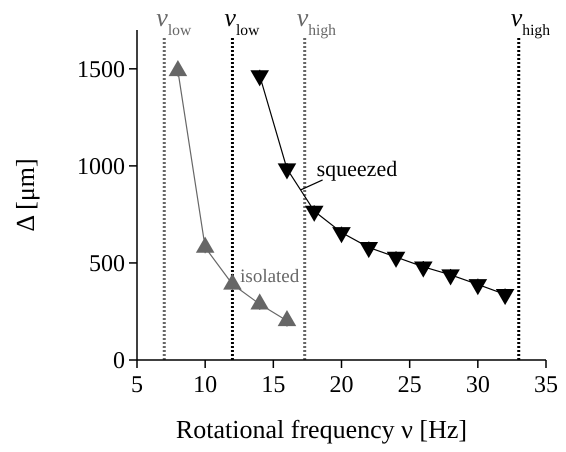 The width and height of the screenshot is (566, 452). I want to click on x-tick-label: 15, so click(273, 385).